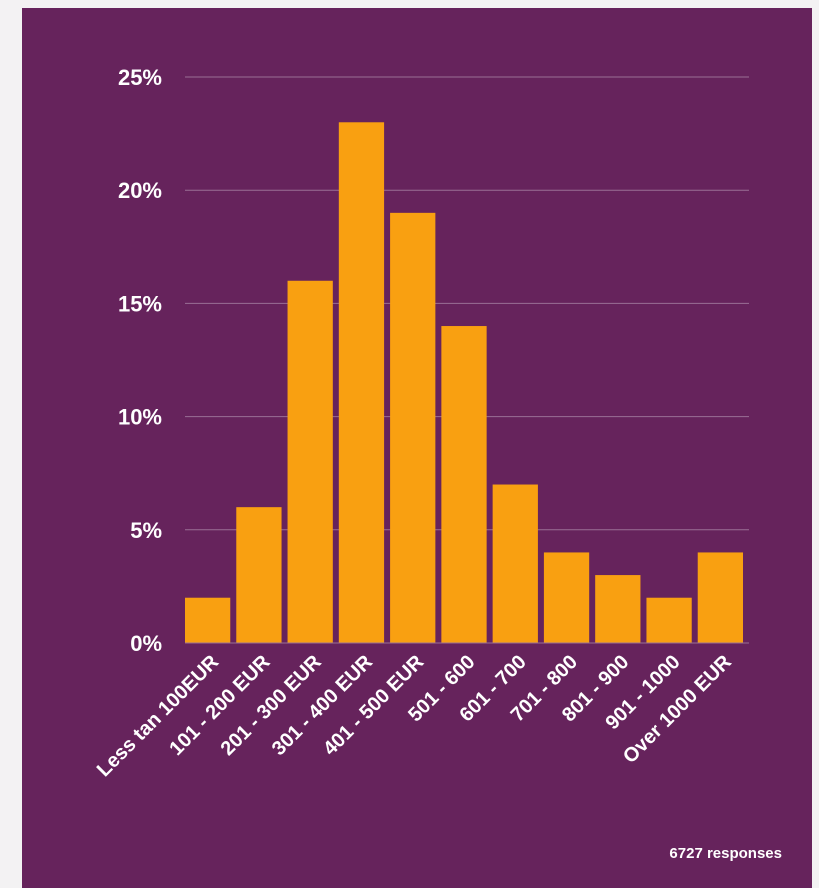  I want to click on y-tick-label: 20%, so click(140, 190).